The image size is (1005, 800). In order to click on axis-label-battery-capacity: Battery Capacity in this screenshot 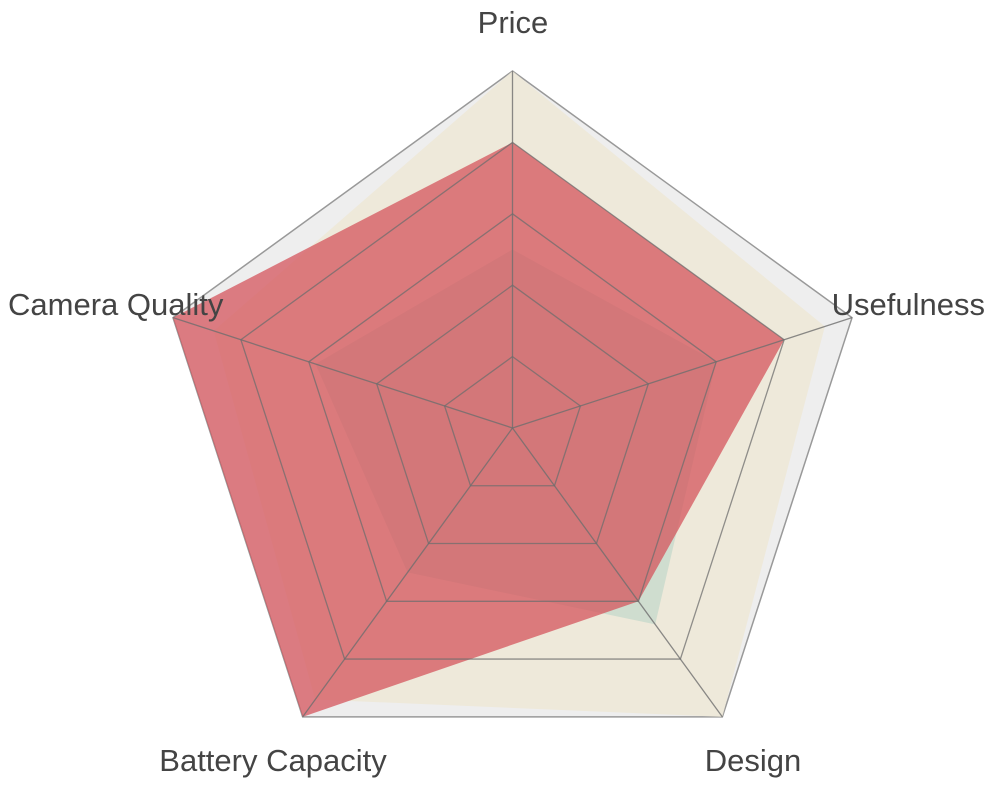, I will do `click(273, 760)`.